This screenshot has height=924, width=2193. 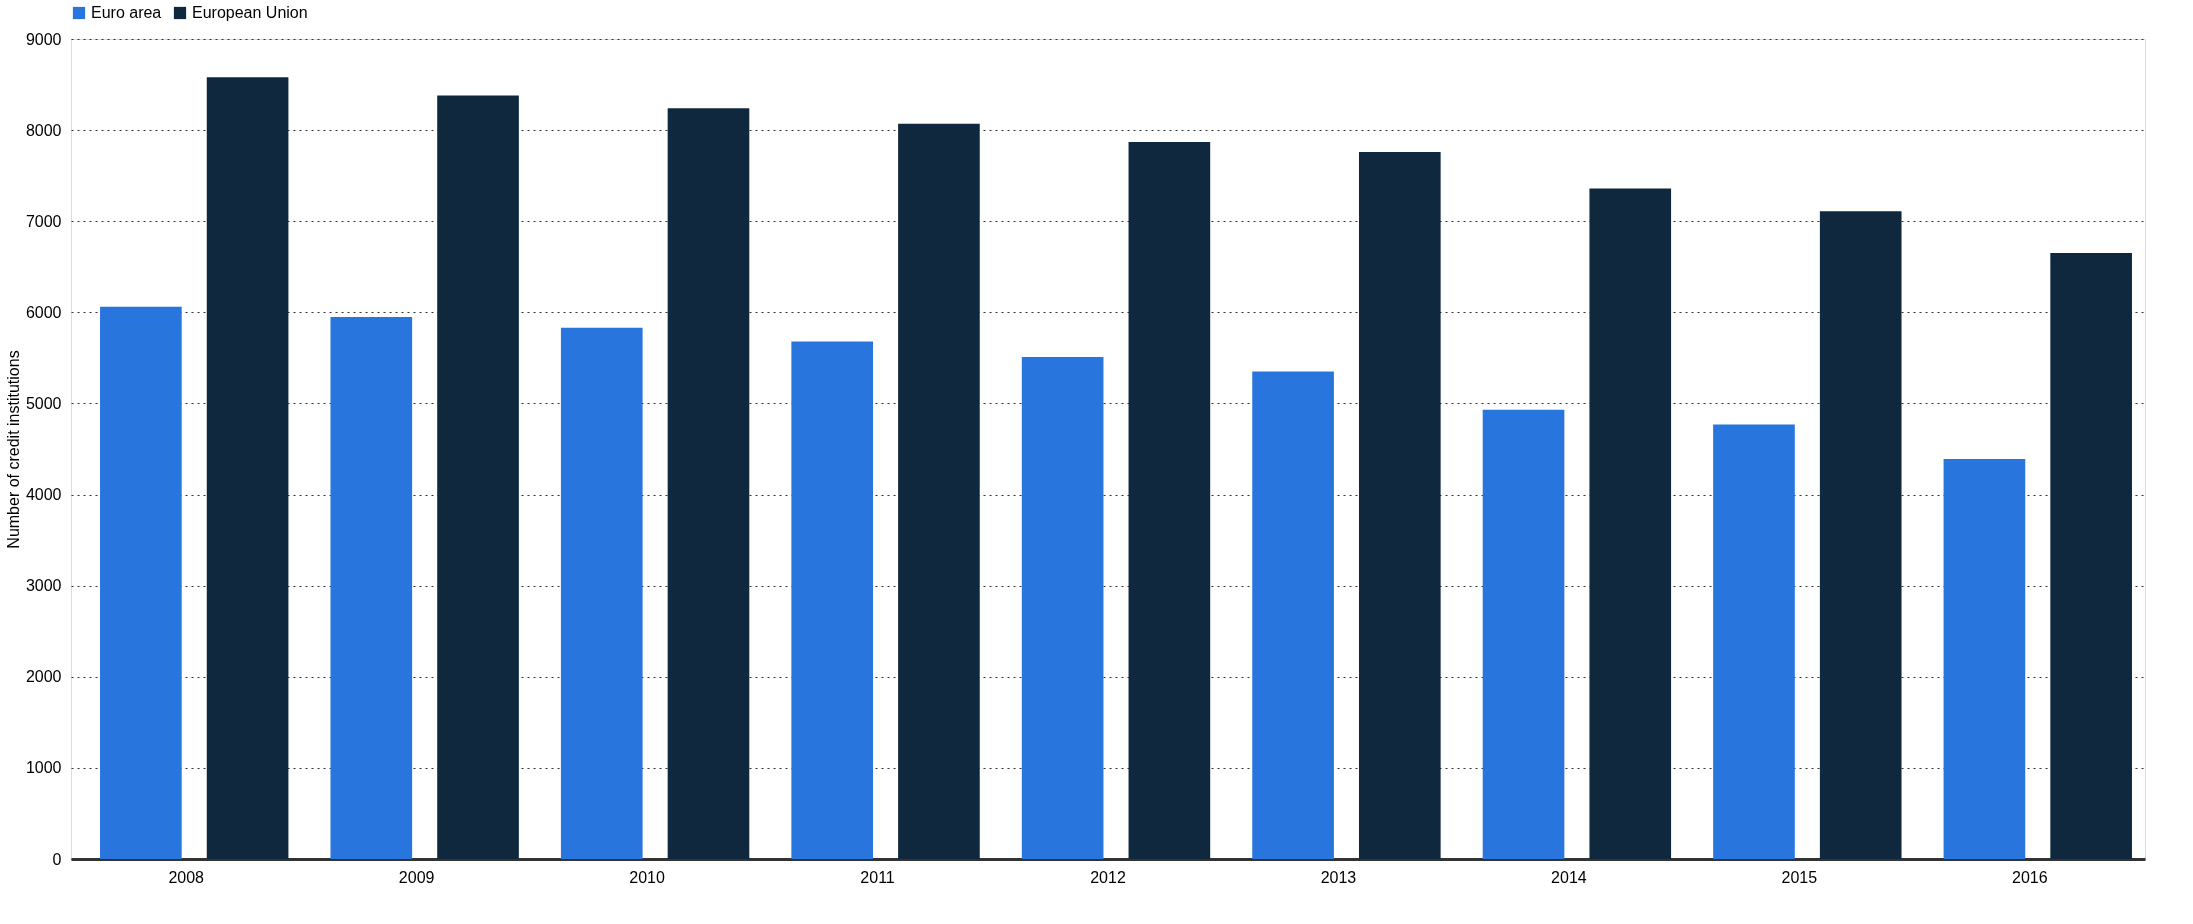 What do you see at coordinates (416, 877) in the screenshot?
I see `x-tick-label: 2009` at bounding box center [416, 877].